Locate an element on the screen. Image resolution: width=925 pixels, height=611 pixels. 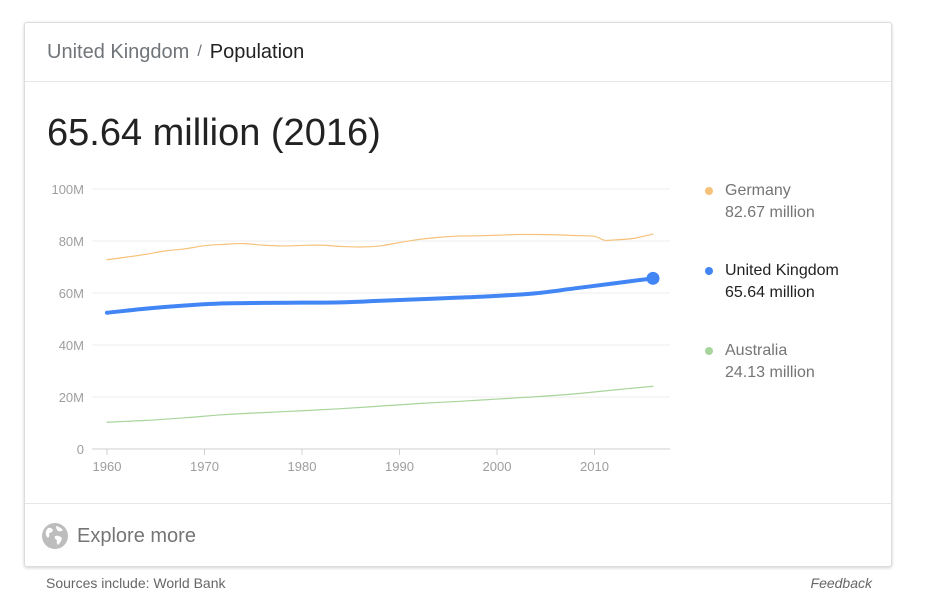
sources-text: Sources include: World Bank is located at coordinates (136, 583).